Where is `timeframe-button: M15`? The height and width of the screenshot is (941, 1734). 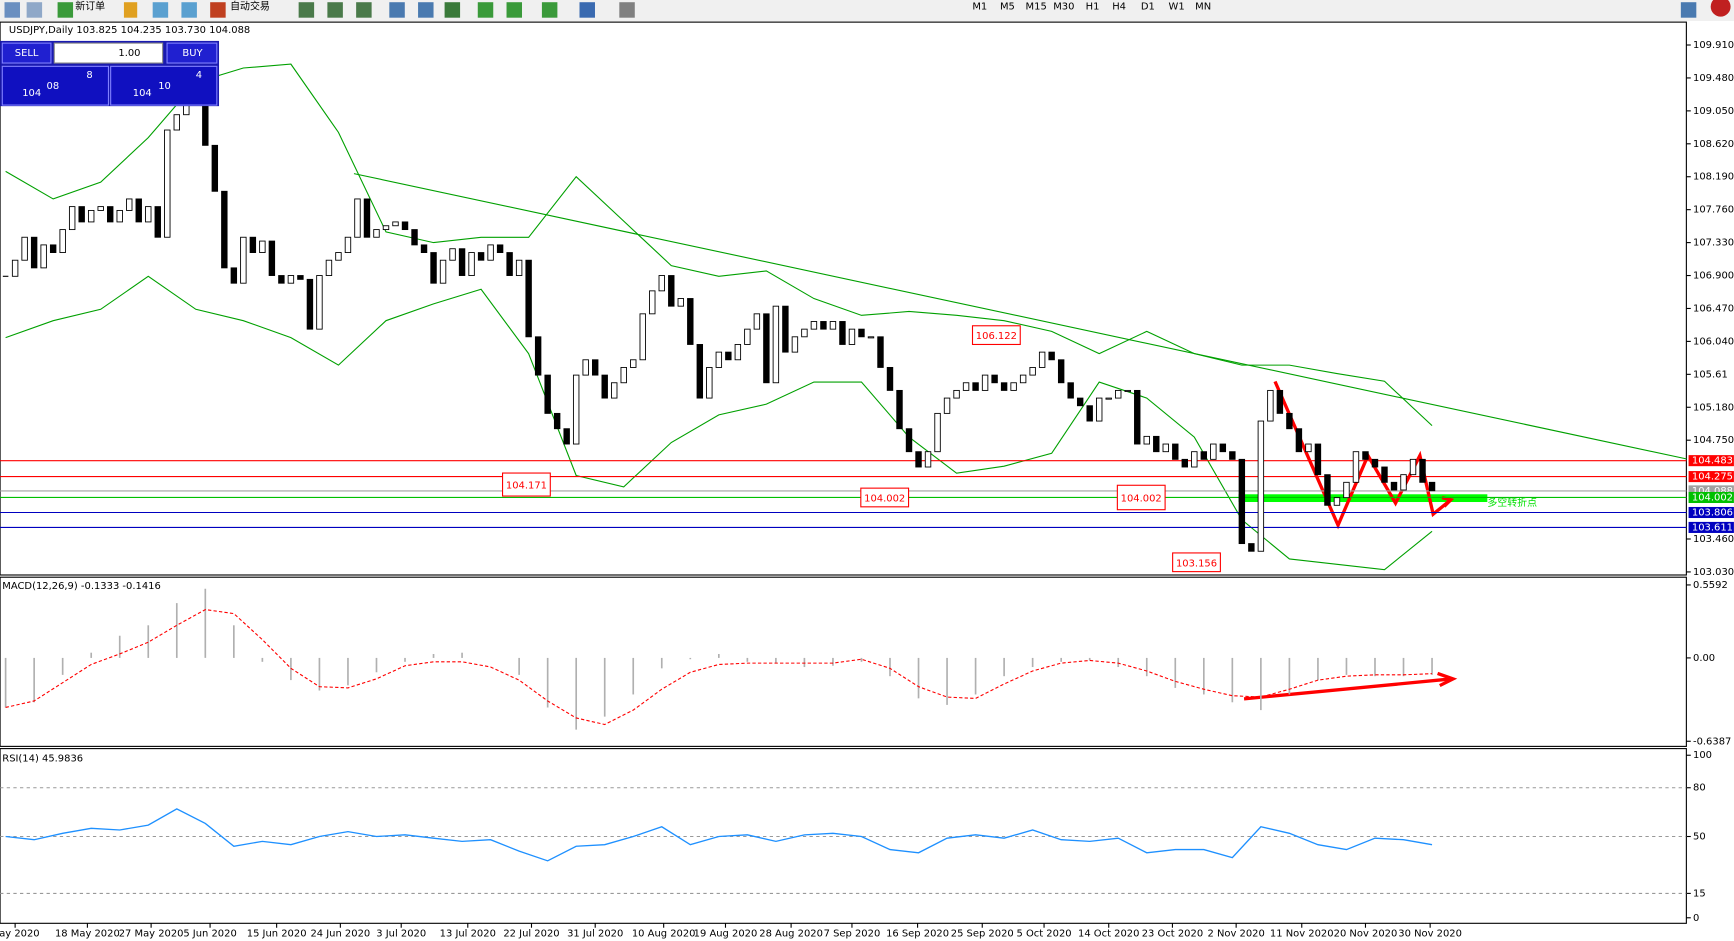 timeframe-button: M15 is located at coordinates (1036, 7).